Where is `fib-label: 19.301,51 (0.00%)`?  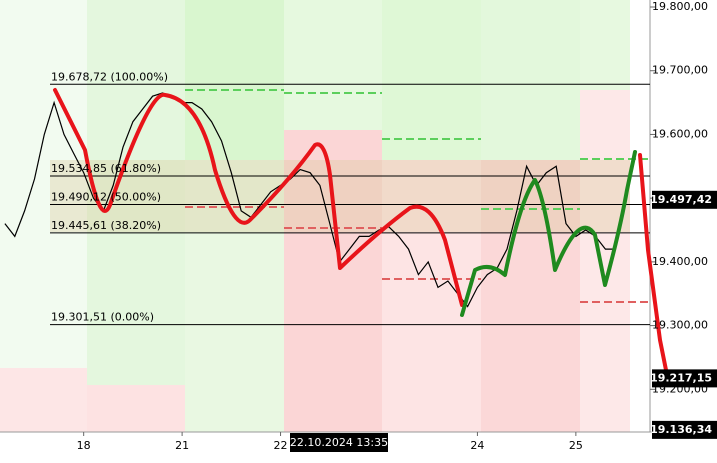
fib-label: 19.301,51 (0.00%) is located at coordinates (102, 317).